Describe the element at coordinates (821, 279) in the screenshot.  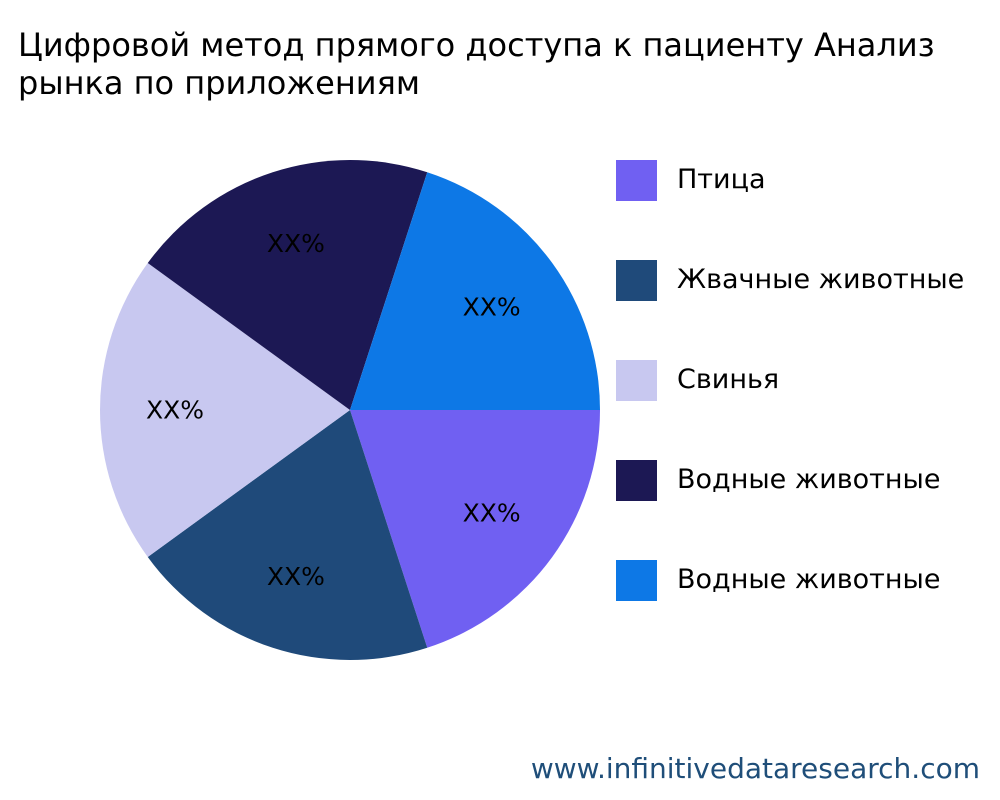
I see `legend-label: Жвачные животные` at that location.